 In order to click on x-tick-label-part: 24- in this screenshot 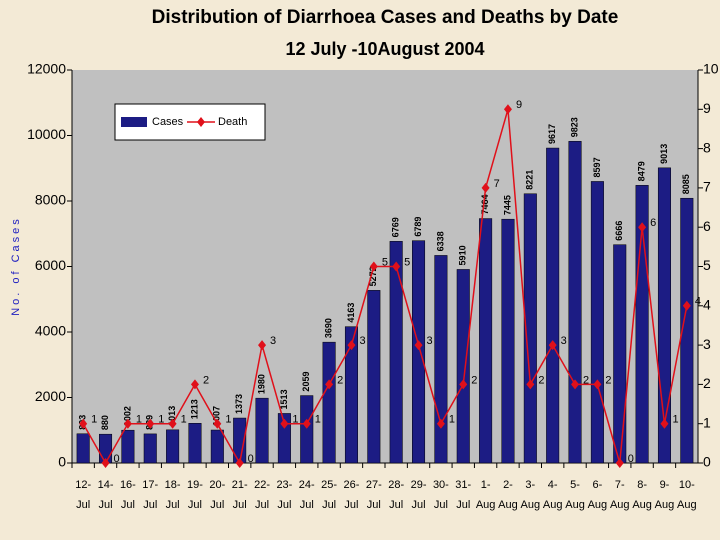, I will do `click(307, 485)`.